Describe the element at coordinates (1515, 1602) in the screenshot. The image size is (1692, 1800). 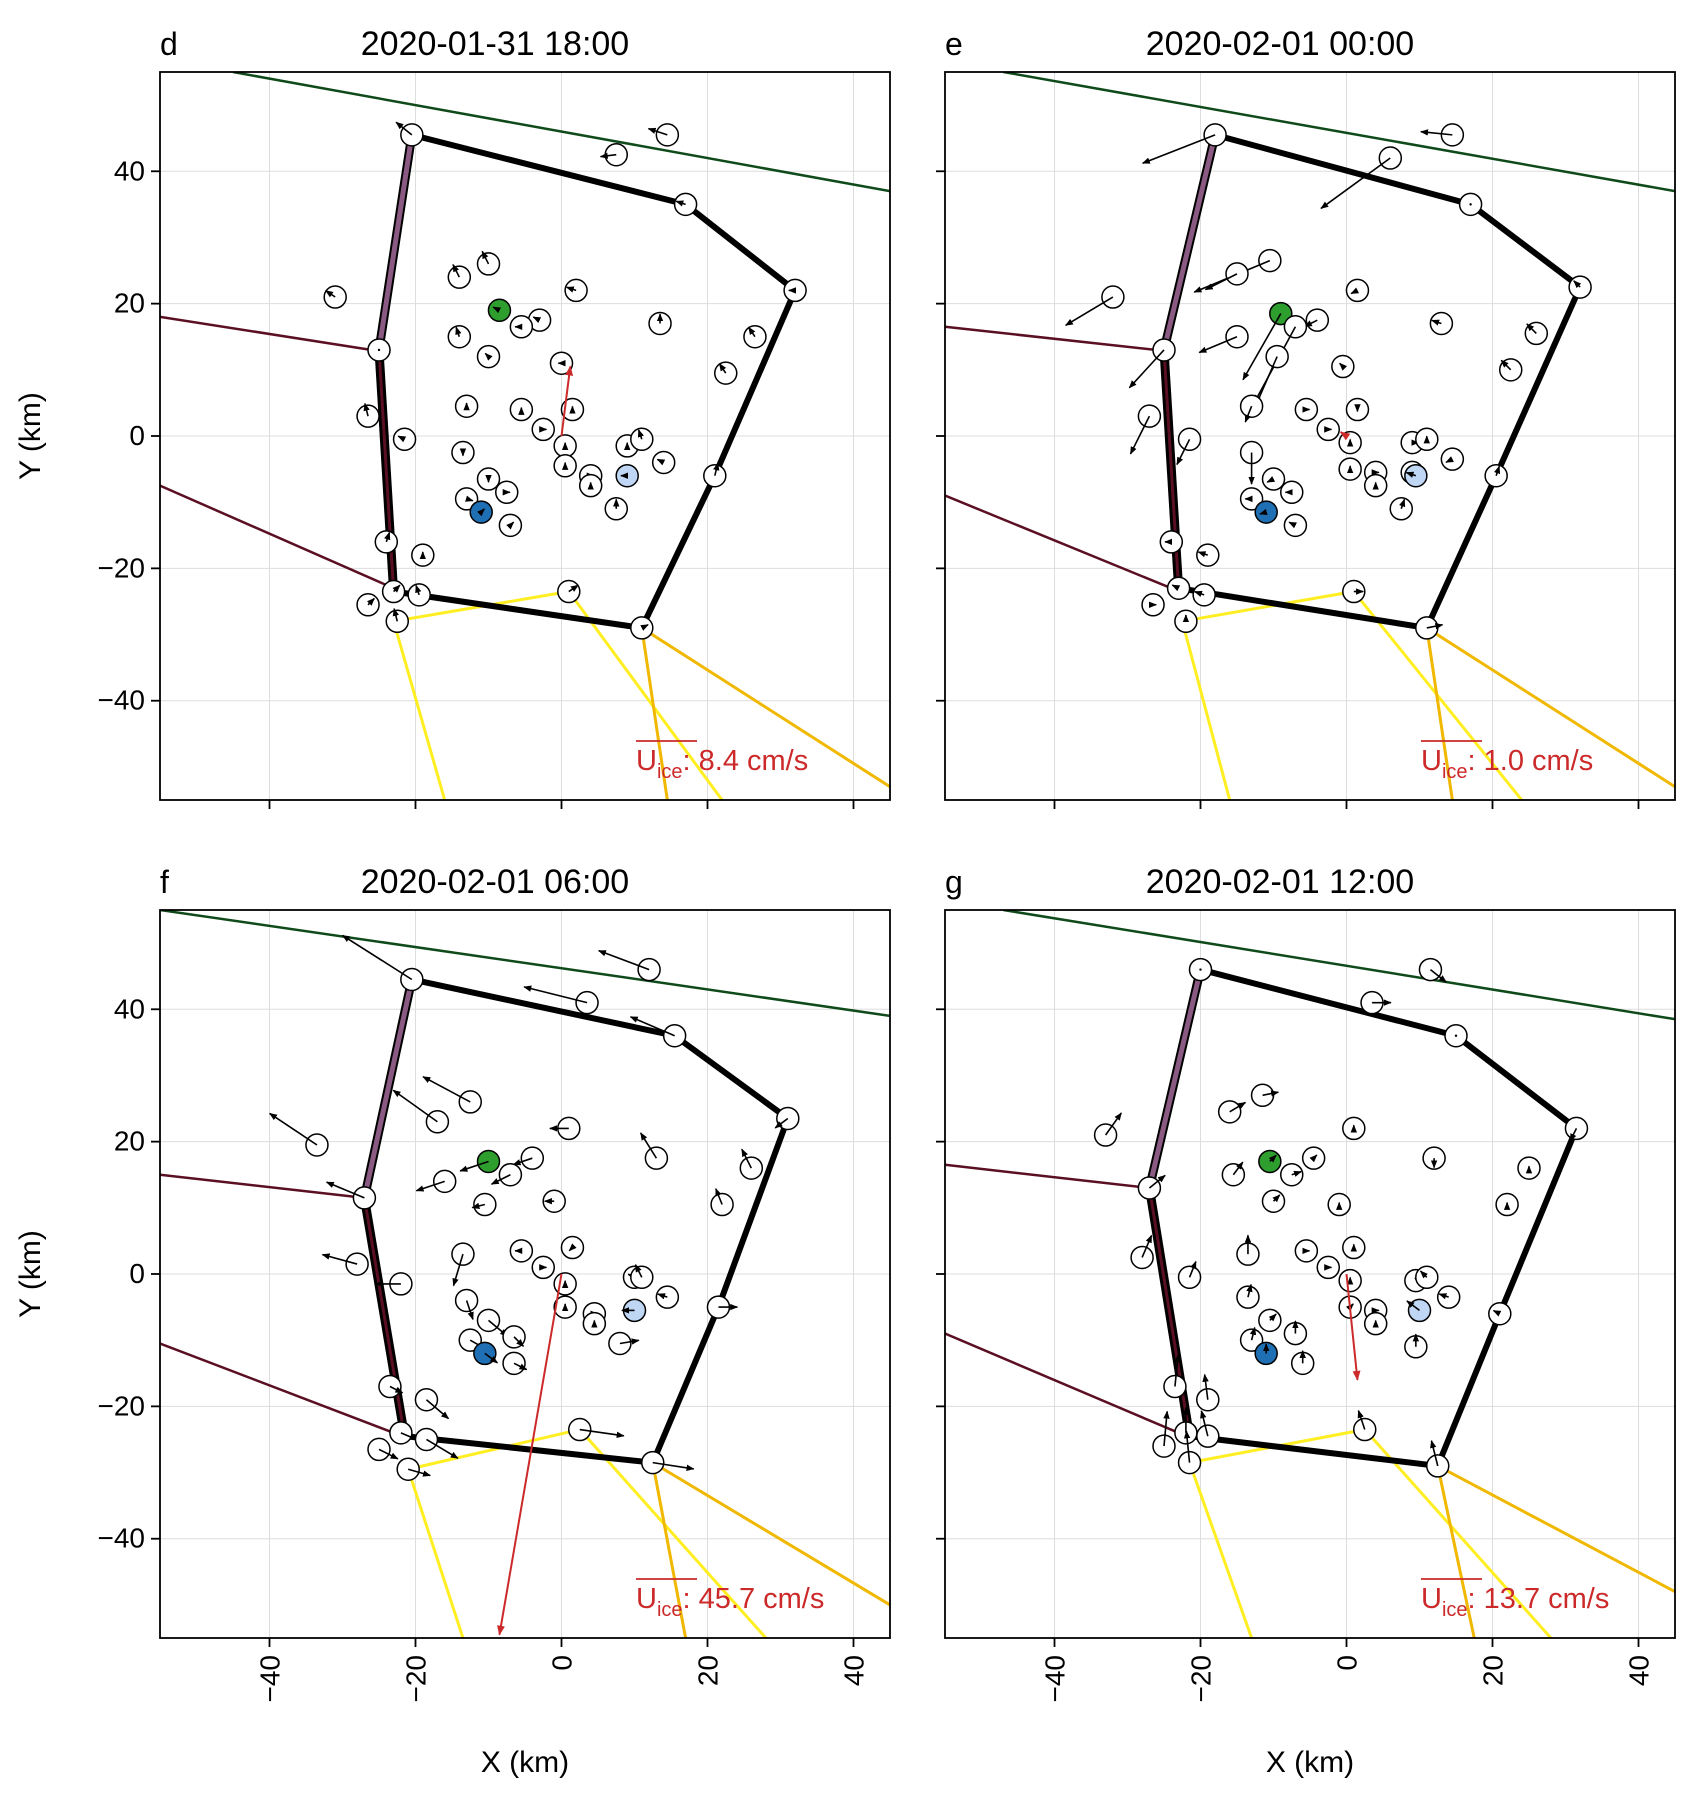
I see `mean-velocity-annotation: Uice: 13.7 cm/s` at that location.